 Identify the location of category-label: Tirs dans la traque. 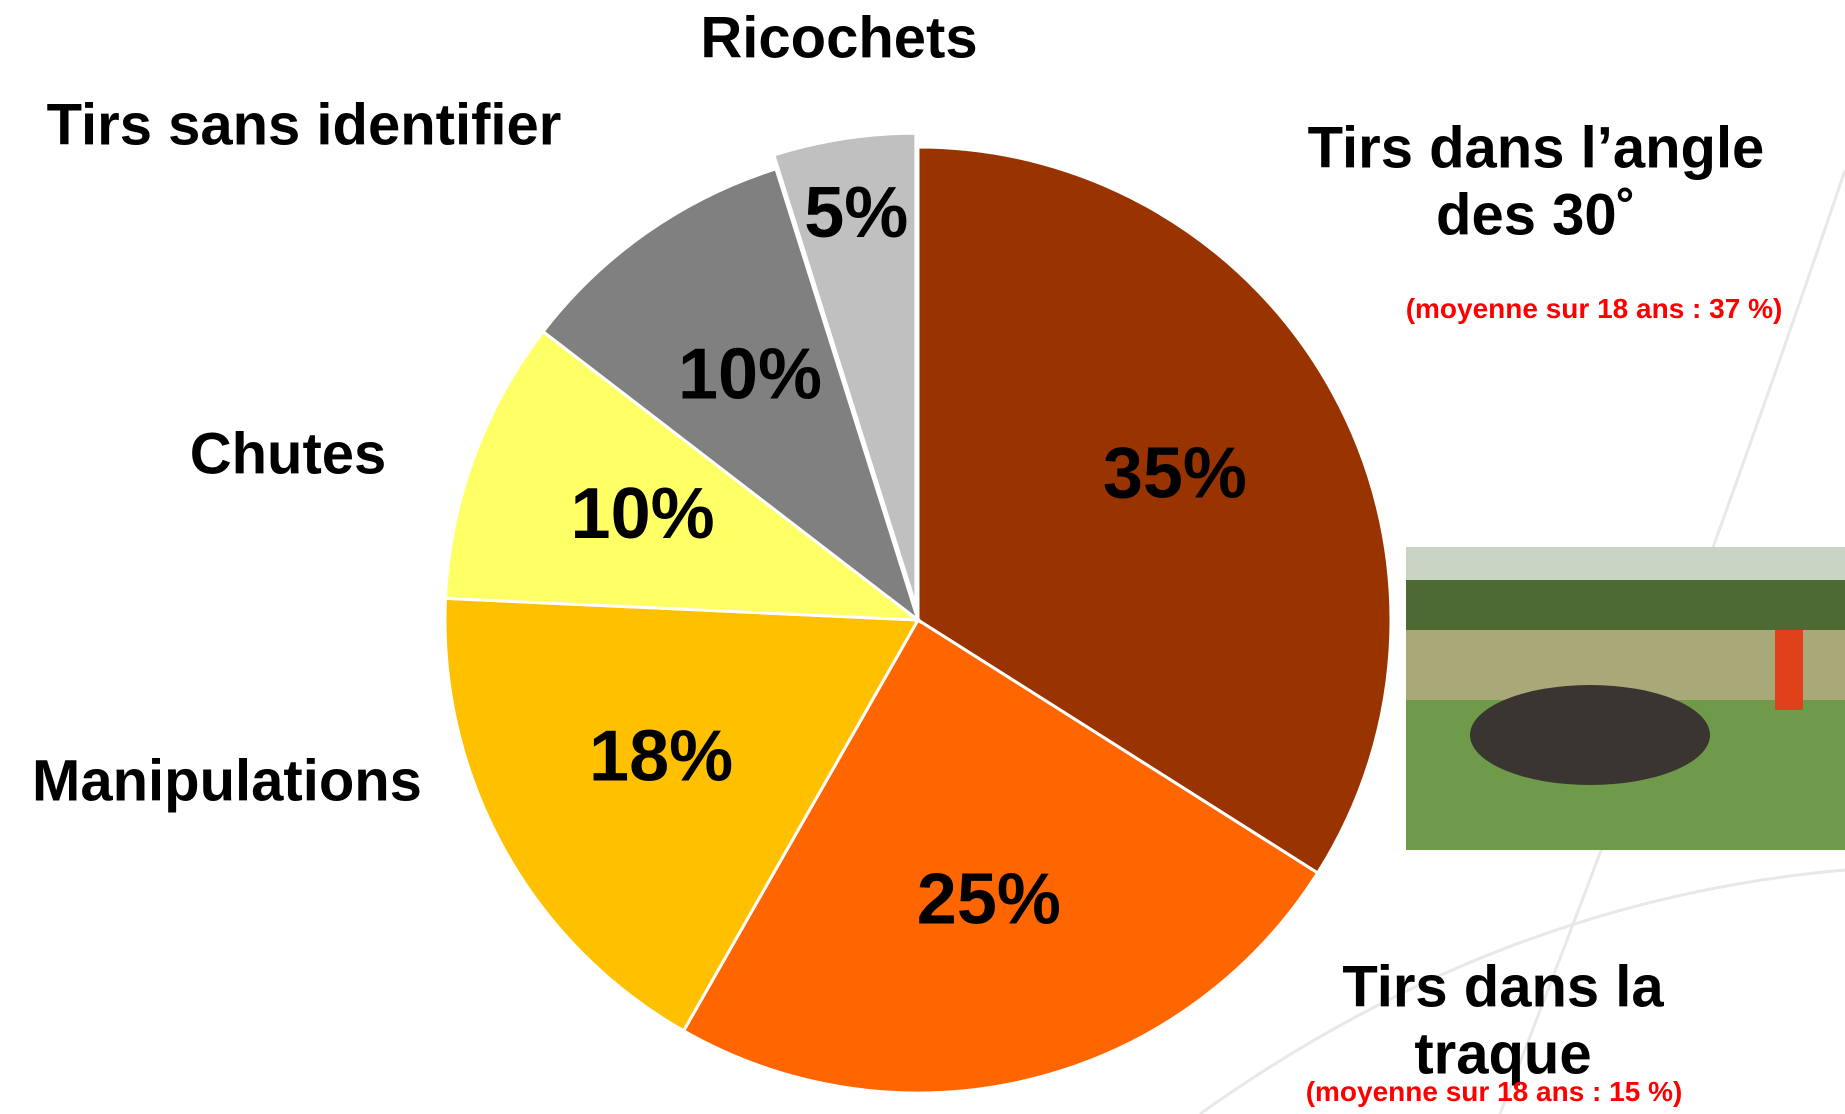
(1503, 1020).